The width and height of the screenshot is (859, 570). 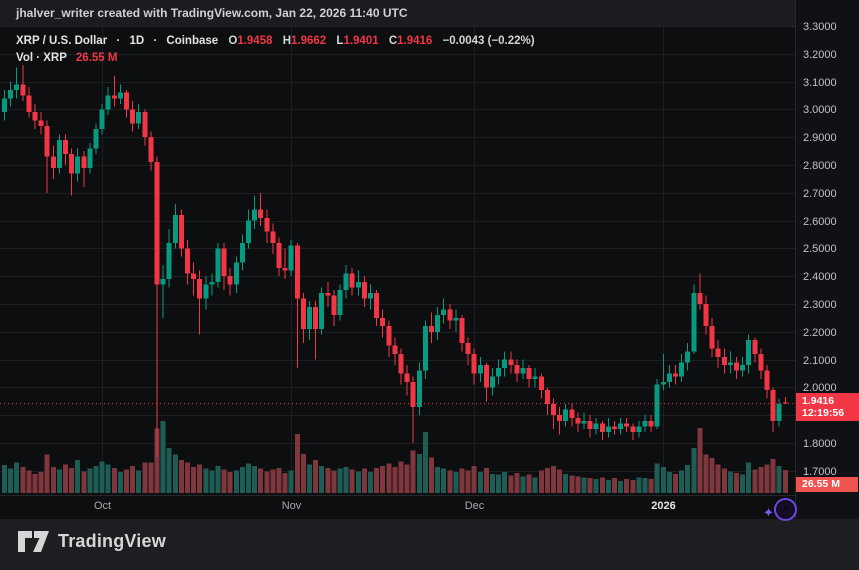 What do you see at coordinates (820, 471) in the screenshot?
I see `price-axis-label: 1.7000` at bounding box center [820, 471].